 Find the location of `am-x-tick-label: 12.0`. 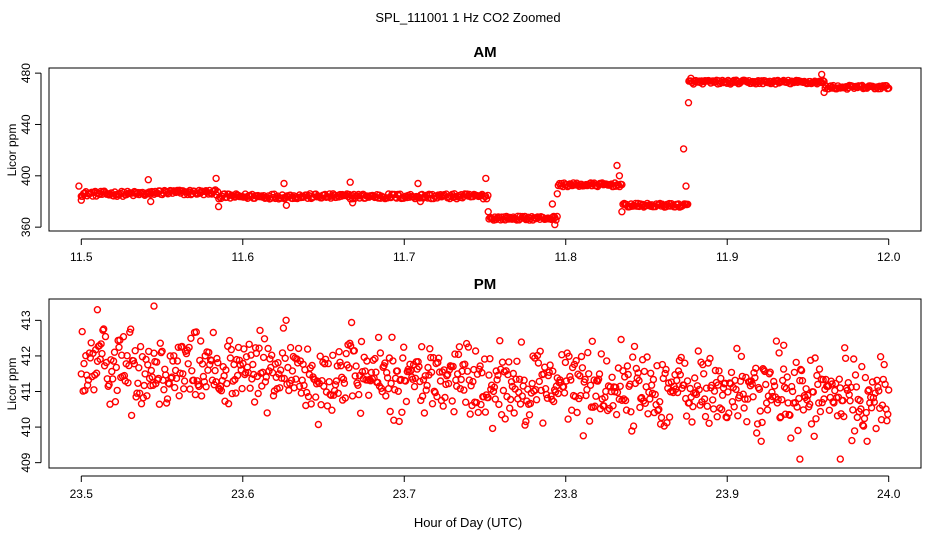

am-x-tick-label: 12.0 is located at coordinates (889, 257).